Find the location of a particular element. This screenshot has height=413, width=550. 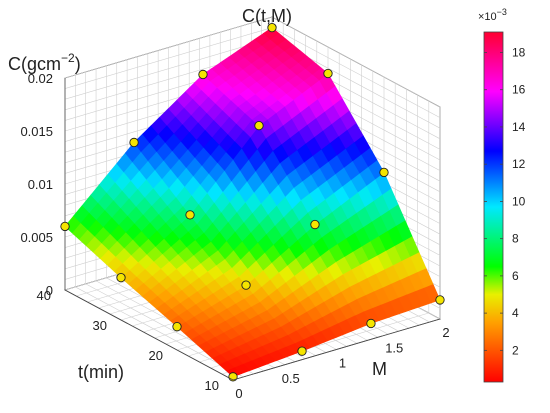

colorbar-tick-label: 16 is located at coordinates (519, 90).